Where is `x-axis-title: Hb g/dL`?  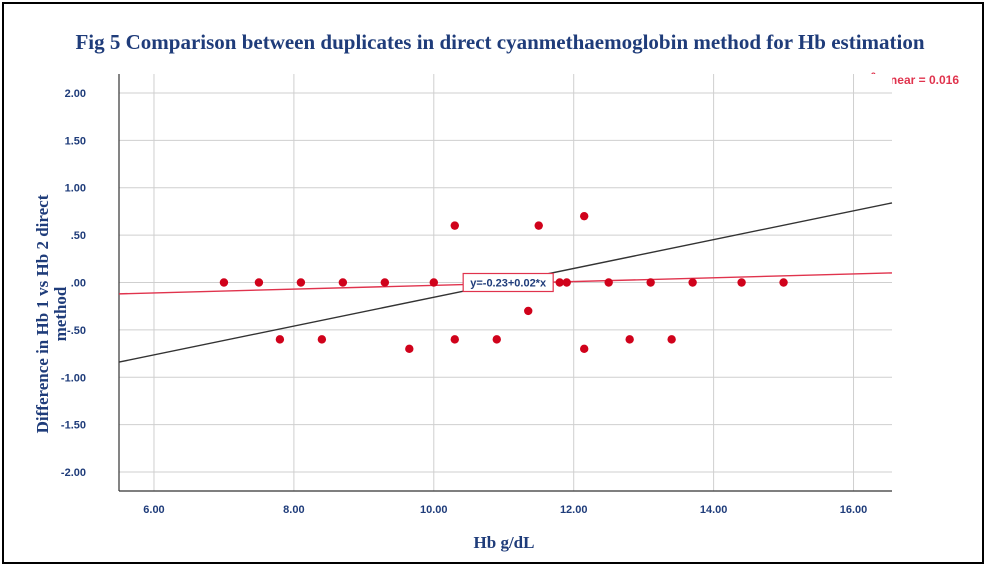
x-axis-title: Hb g/dL is located at coordinates (504, 542).